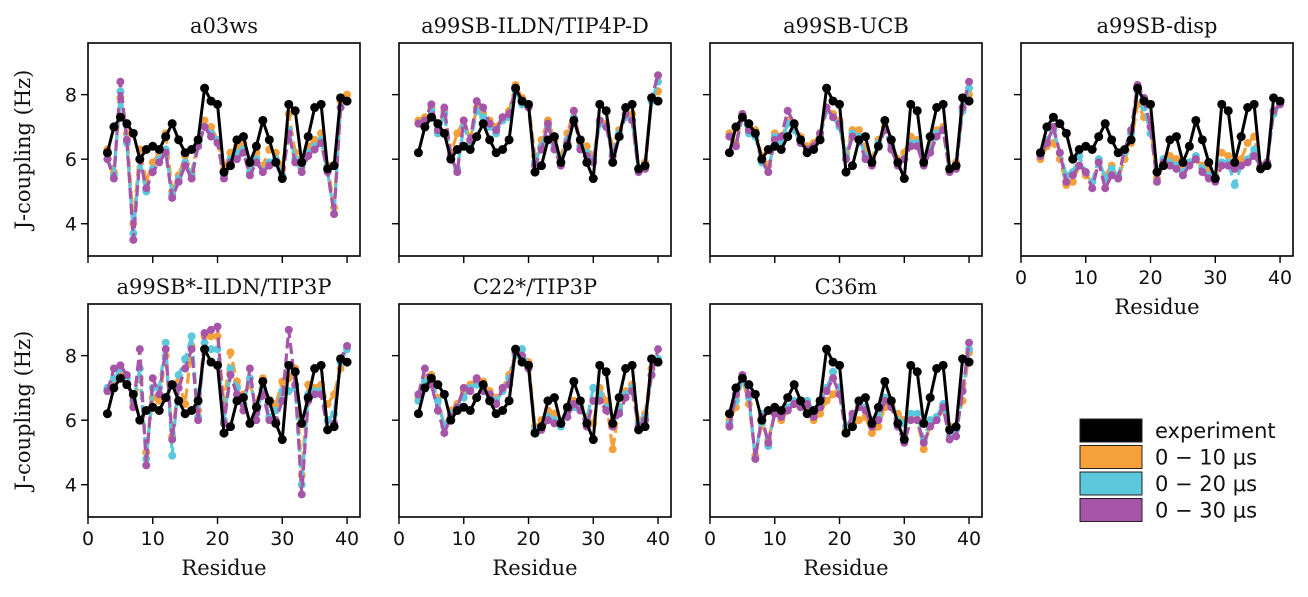 Image resolution: width=1308 pixels, height=597 pixels. What do you see at coordinates (538, 133) in the screenshot?
I see `series-experiment` at bounding box center [538, 133].